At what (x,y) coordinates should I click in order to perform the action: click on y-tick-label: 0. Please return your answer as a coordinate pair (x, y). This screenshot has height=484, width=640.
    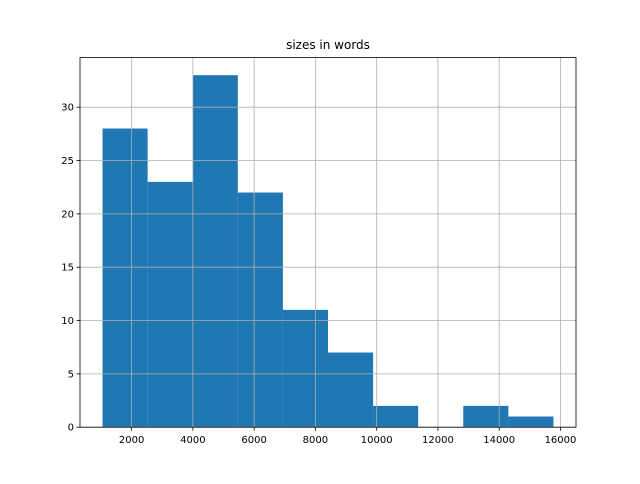
    Looking at the image, I should click on (71, 428).